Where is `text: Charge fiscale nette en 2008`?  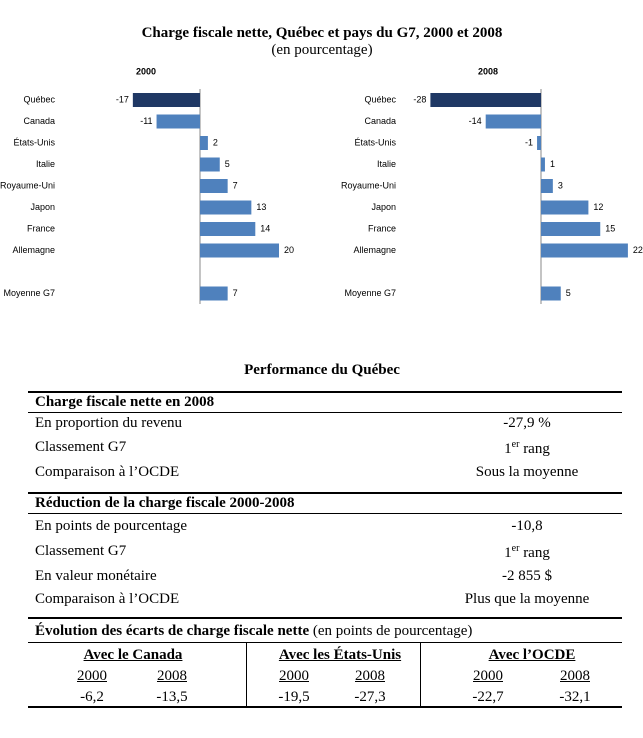 text: Charge fiscale nette en 2008 is located at coordinates (125, 402).